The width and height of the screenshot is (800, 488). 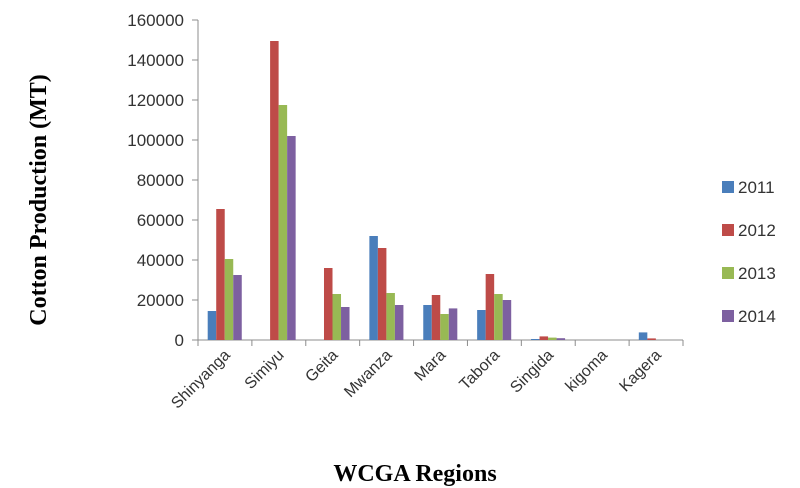 I want to click on bar-2011-mara, so click(x=427, y=322).